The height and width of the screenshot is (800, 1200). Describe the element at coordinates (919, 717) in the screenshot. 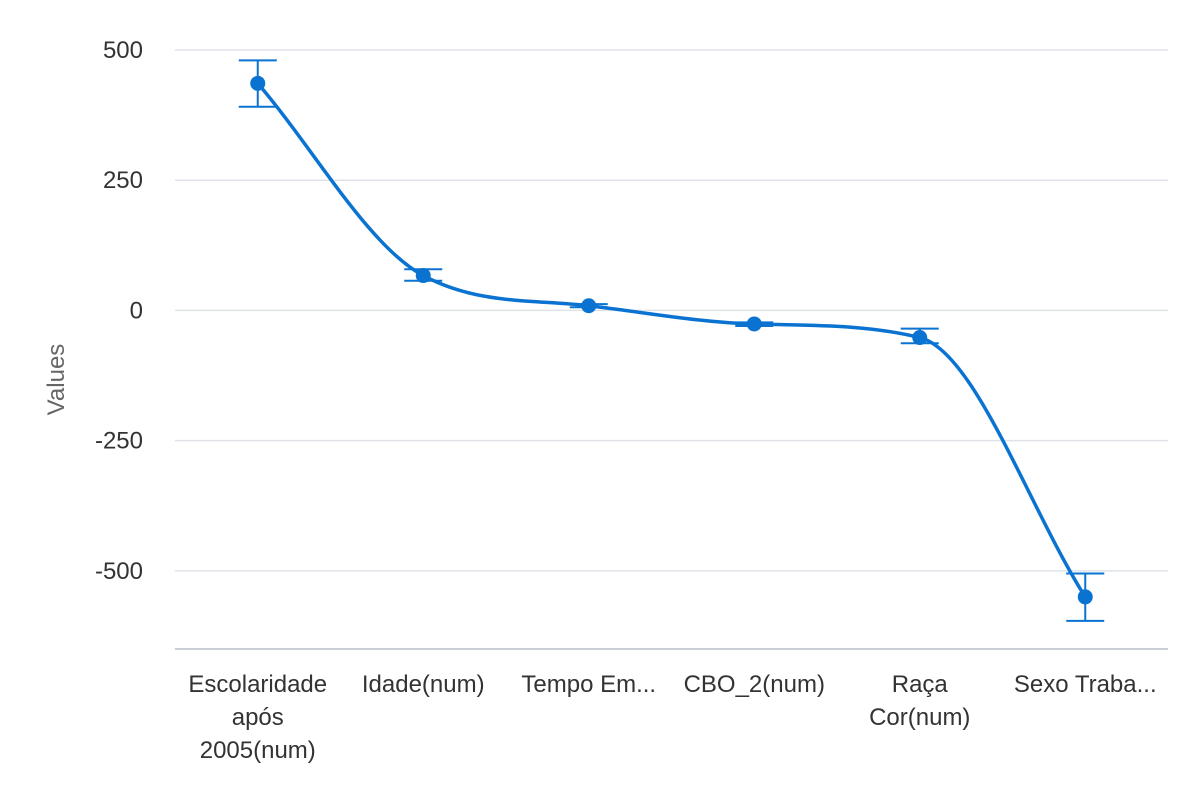

I see `x-tick-label-line: Cor(num)` at that location.